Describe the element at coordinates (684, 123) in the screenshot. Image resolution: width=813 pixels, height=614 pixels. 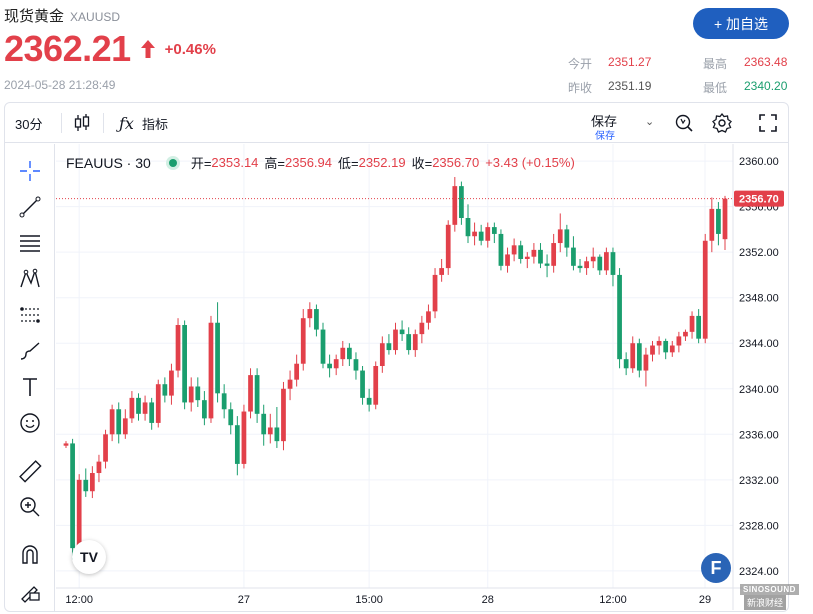
I see `quick-search-icon` at that location.